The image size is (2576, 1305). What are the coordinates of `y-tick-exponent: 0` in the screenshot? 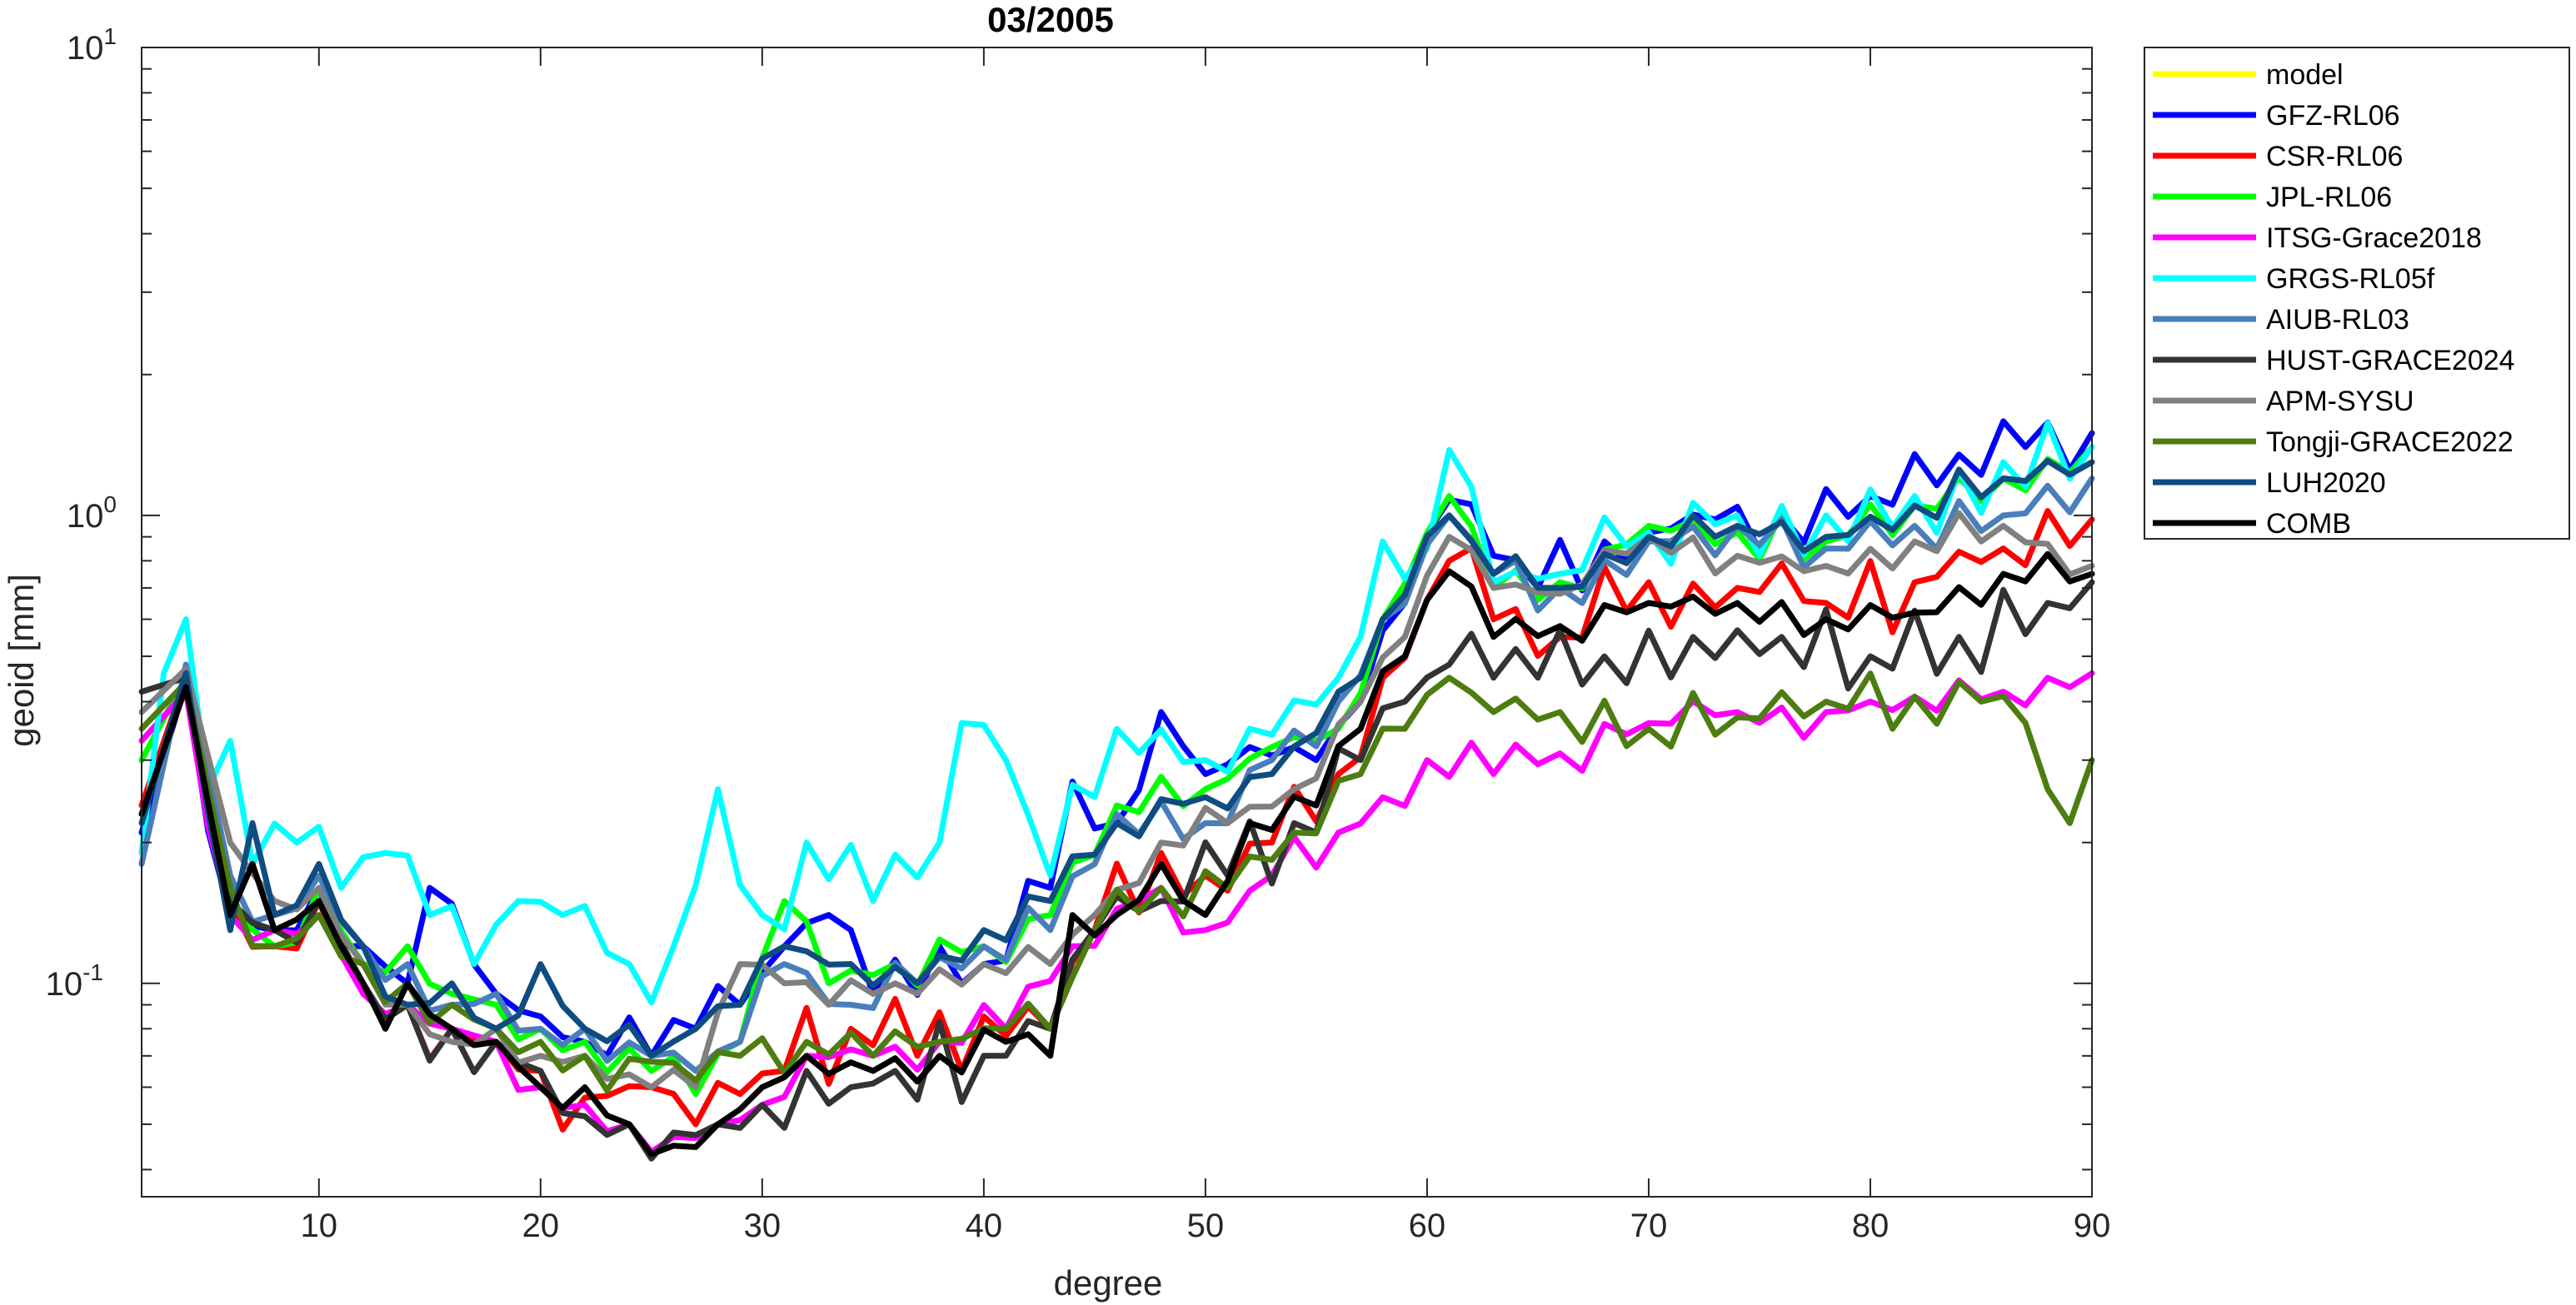 It's located at (110, 504).